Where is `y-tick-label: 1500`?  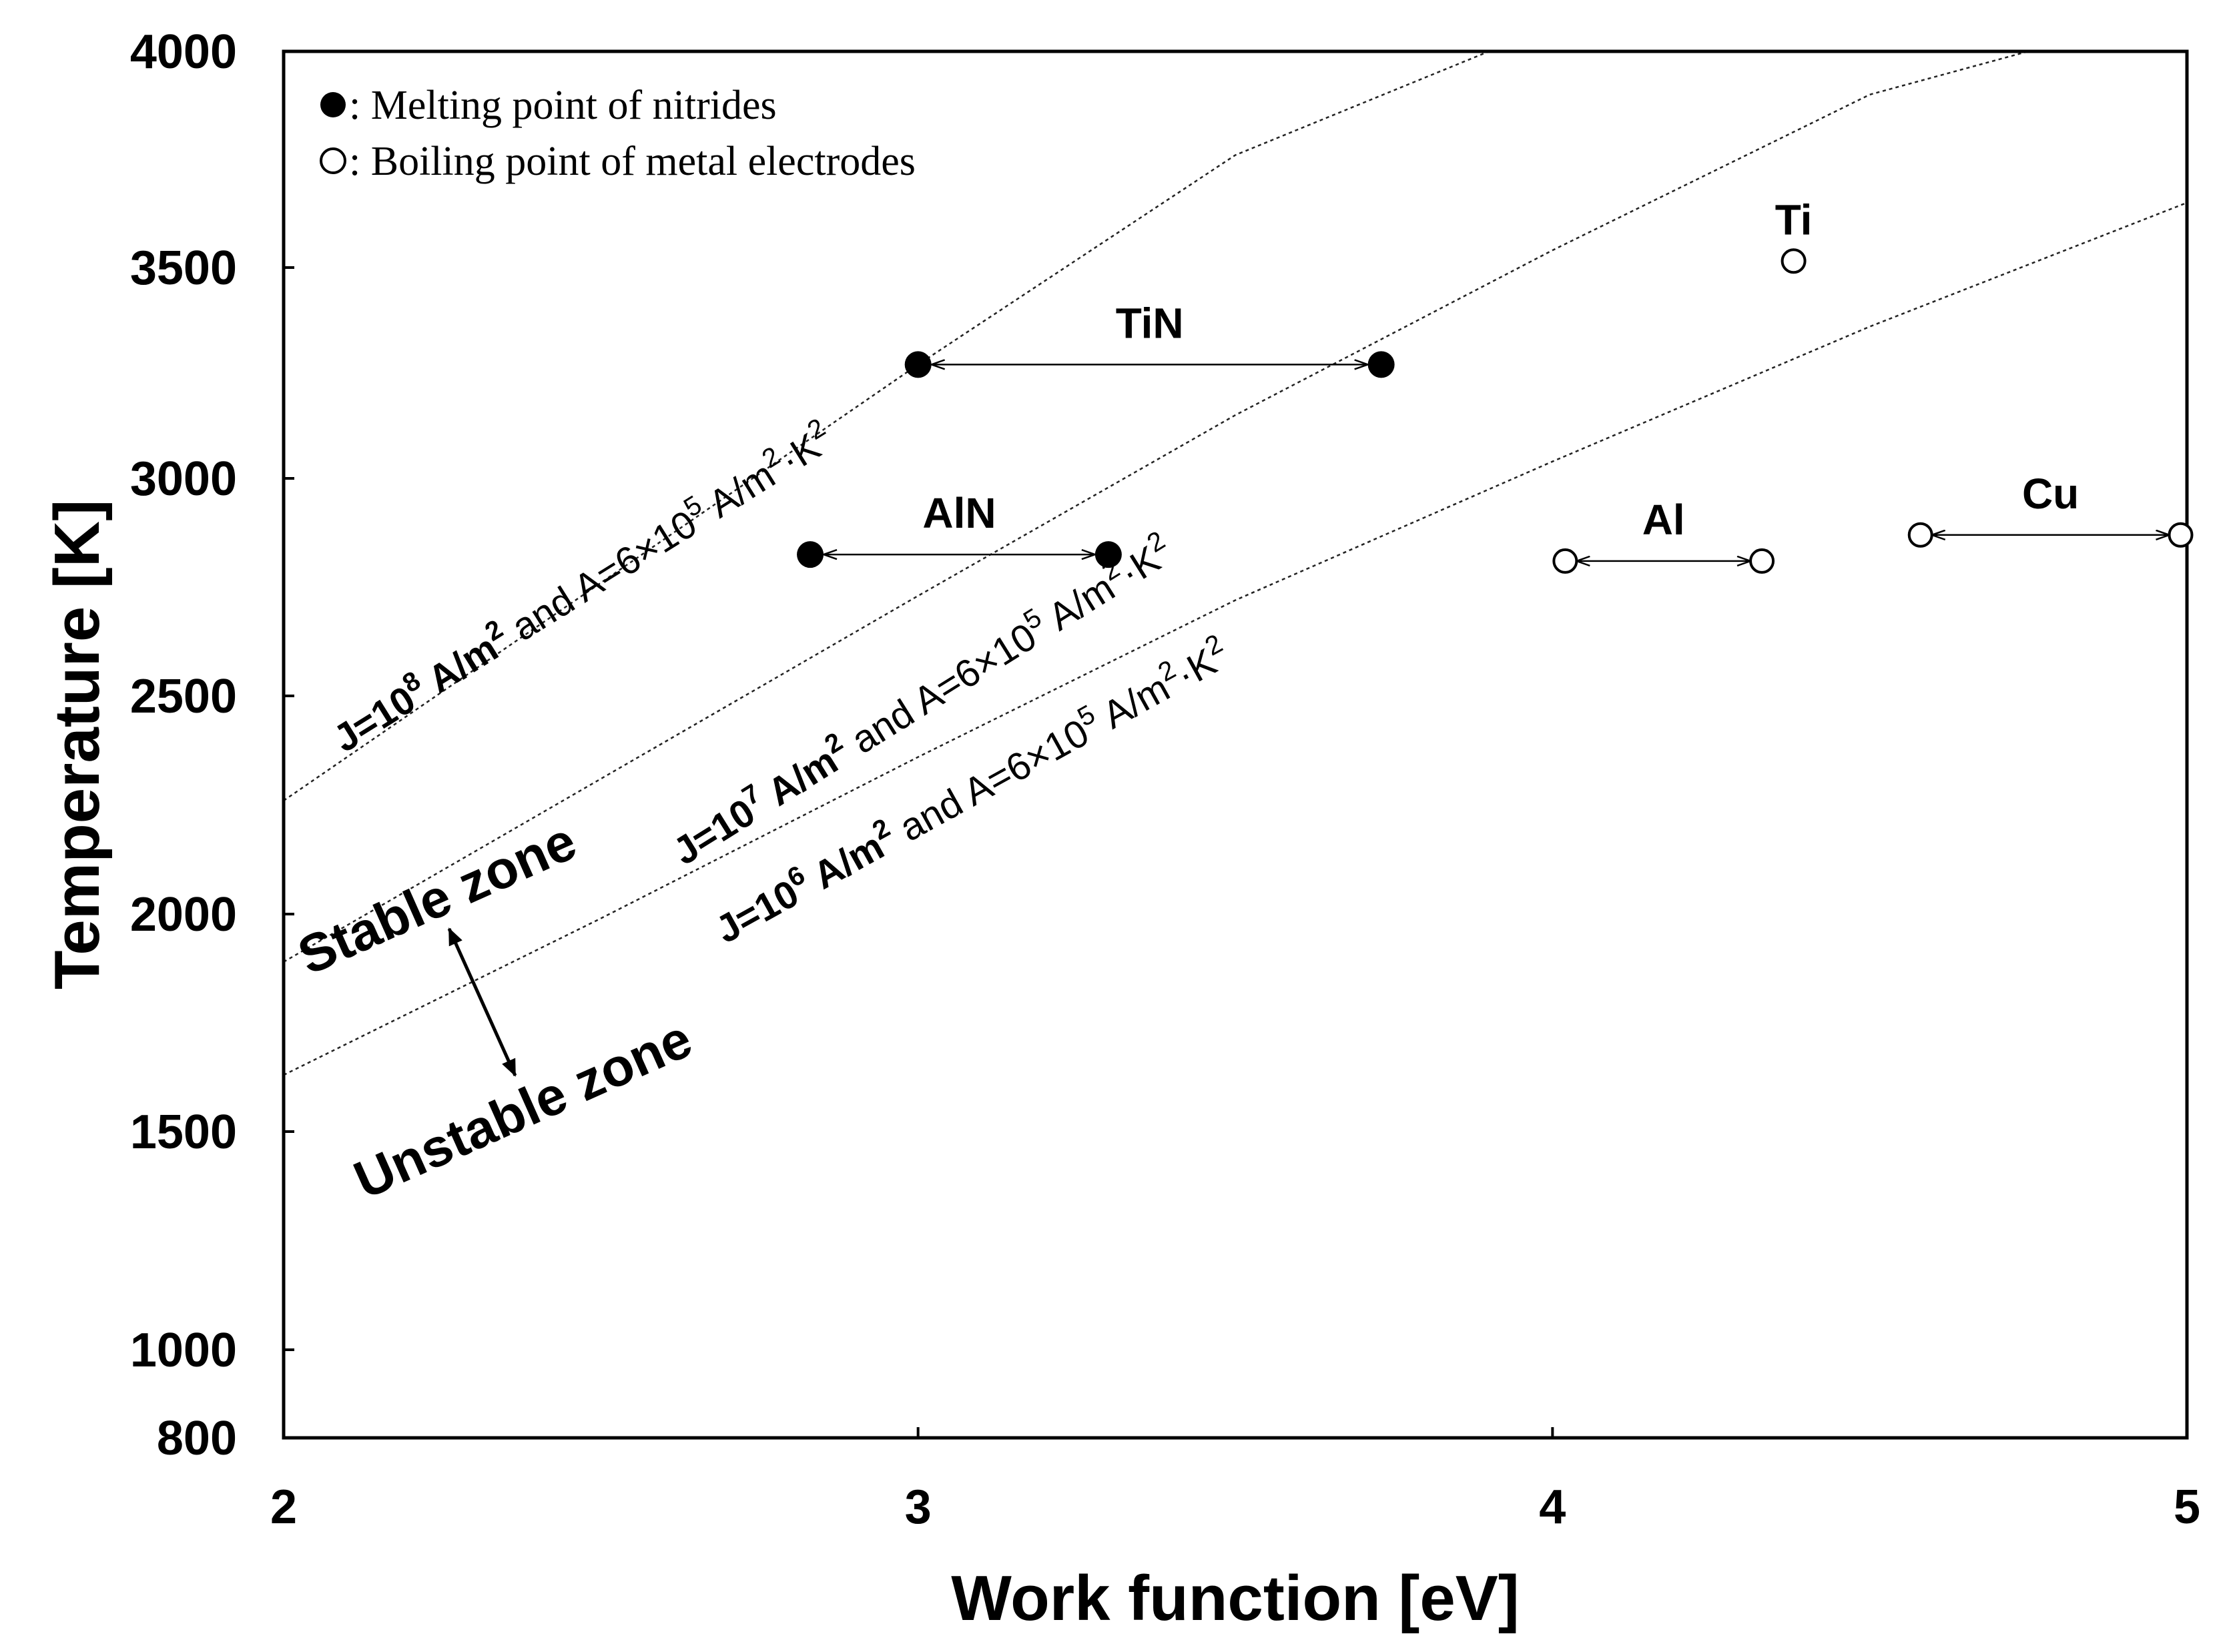
y-tick-label: 1500 is located at coordinates (183, 1132).